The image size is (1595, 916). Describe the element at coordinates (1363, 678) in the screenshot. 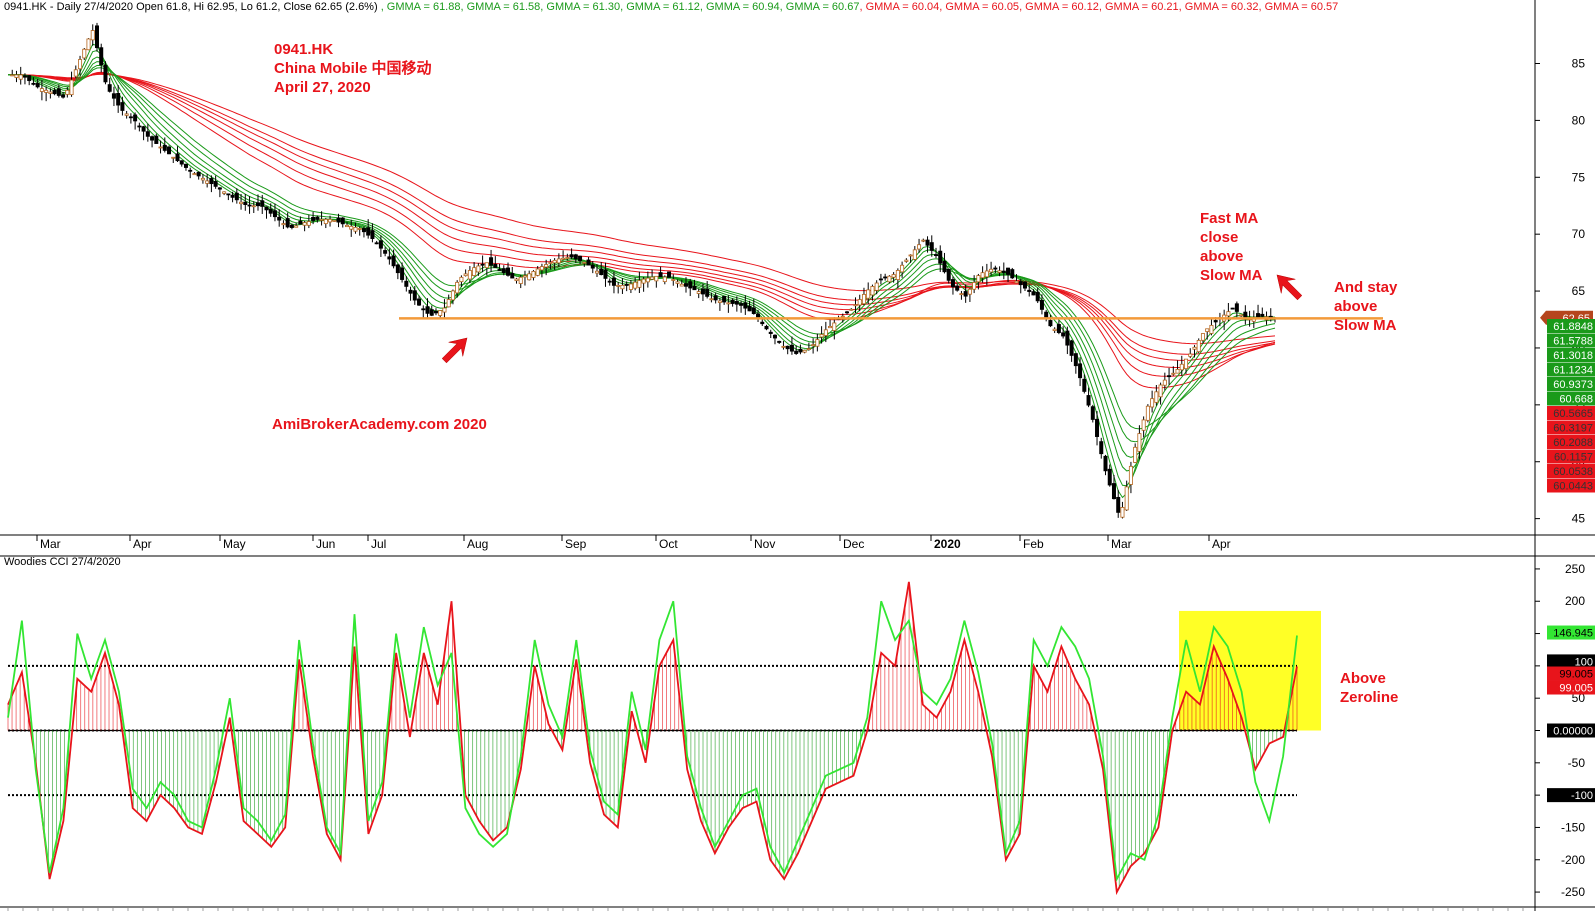

I see `above-zero-line-1: Above` at that location.